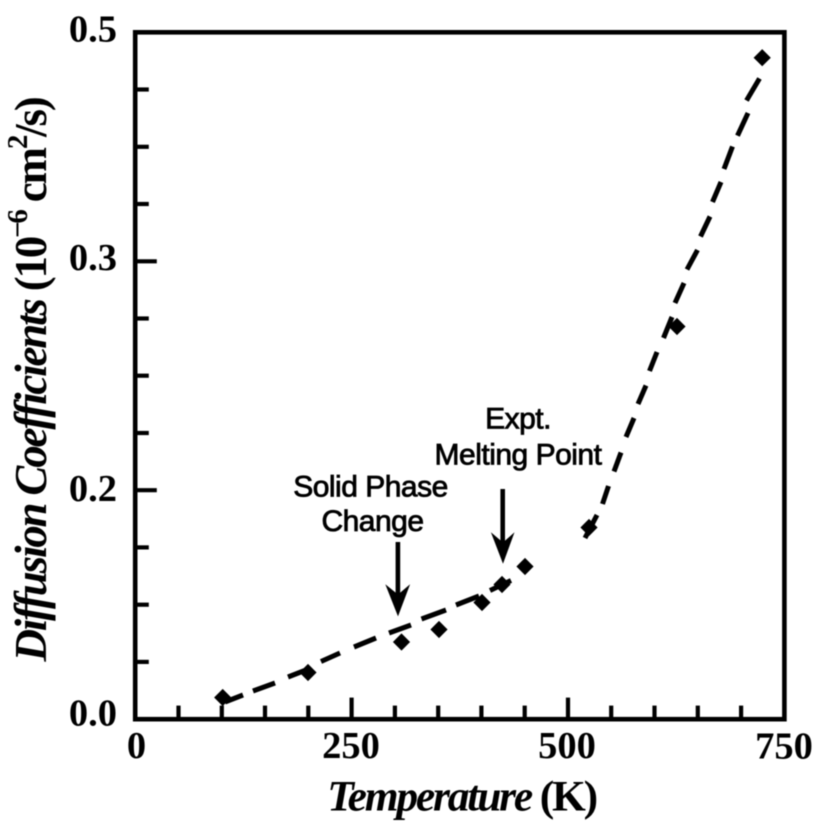 The image size is (819, 826). Describe the element at coordinates (461, 797) in the screenshot. I see `svg-text: Temperature (K)` at that location.